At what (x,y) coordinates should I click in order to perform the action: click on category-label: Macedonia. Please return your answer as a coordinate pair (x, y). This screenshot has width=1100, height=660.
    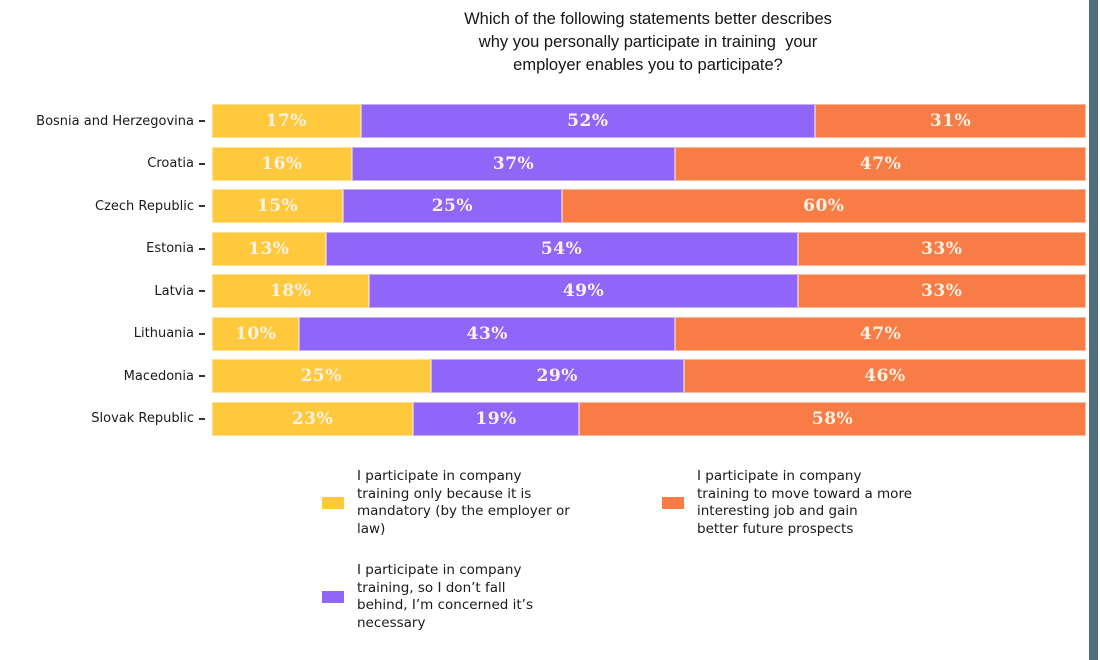
    Looking at the image, I should click on (158, 376).